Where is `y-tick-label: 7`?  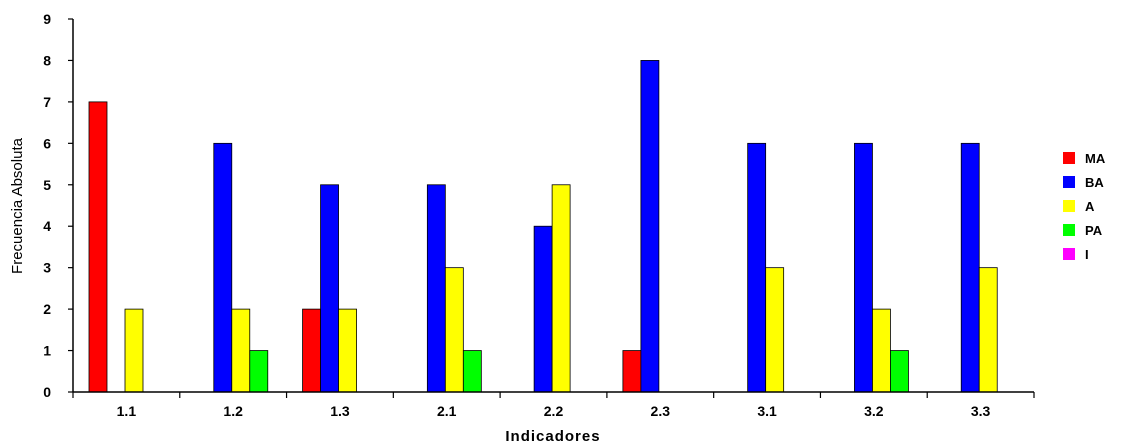 y-tick-label: 7 is located at coordinates (47, 102).